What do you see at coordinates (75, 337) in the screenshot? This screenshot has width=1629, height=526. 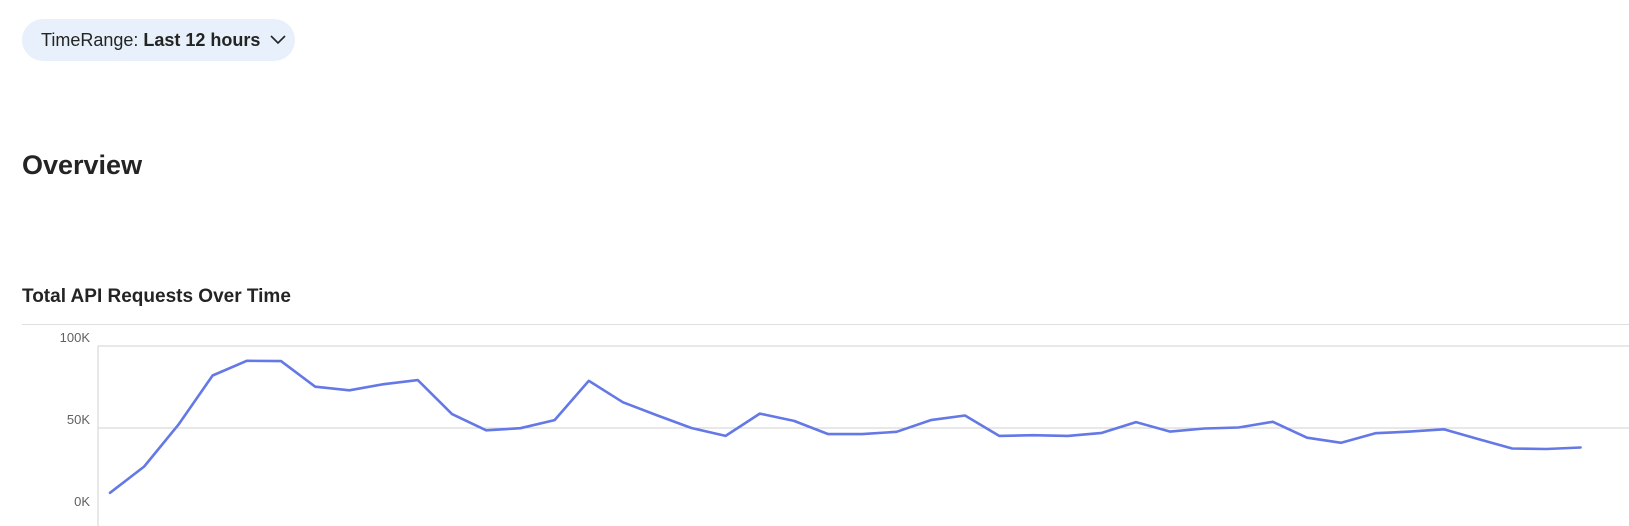 I see `y-tick-label: 100K` at bounding box center [75, 337].